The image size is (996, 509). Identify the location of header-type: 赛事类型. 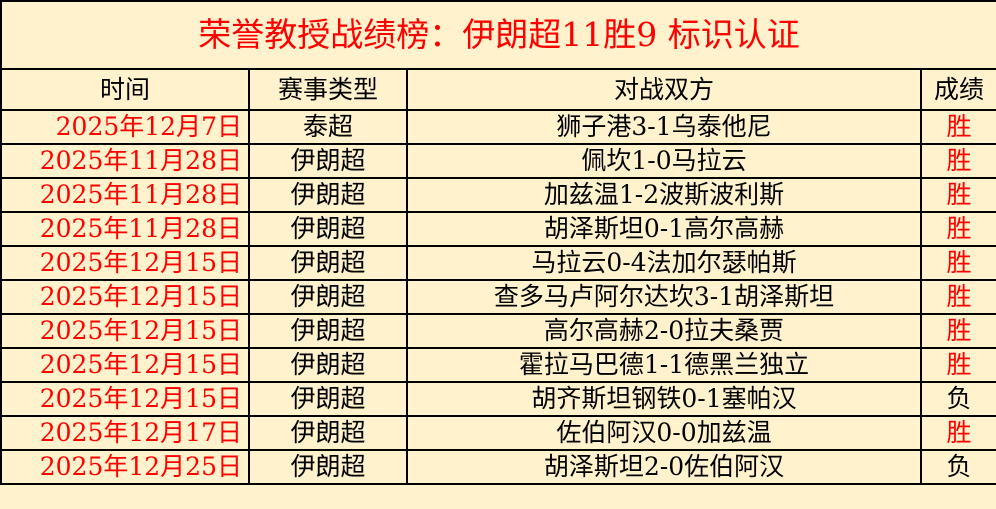
(328, 89).